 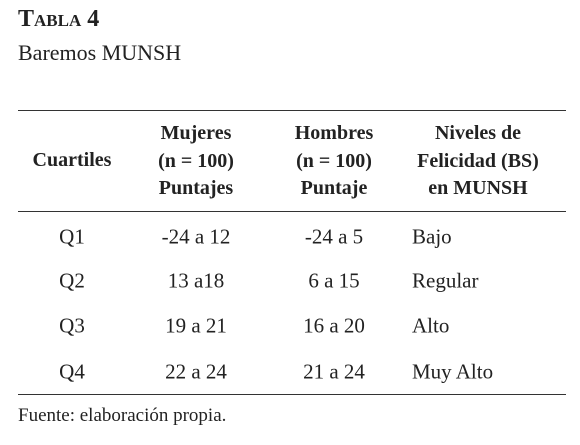 I want to click on header-line: Mujeres, so click(x=196, y=133).